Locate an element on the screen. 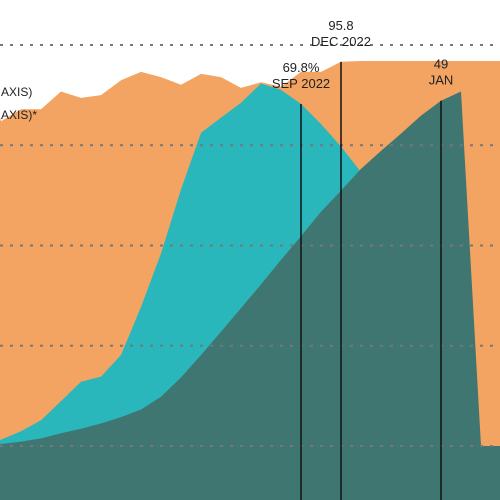 The image size is (500, 500). annotation-date-1: SEP 2022 is located at coordinates (301, 83).